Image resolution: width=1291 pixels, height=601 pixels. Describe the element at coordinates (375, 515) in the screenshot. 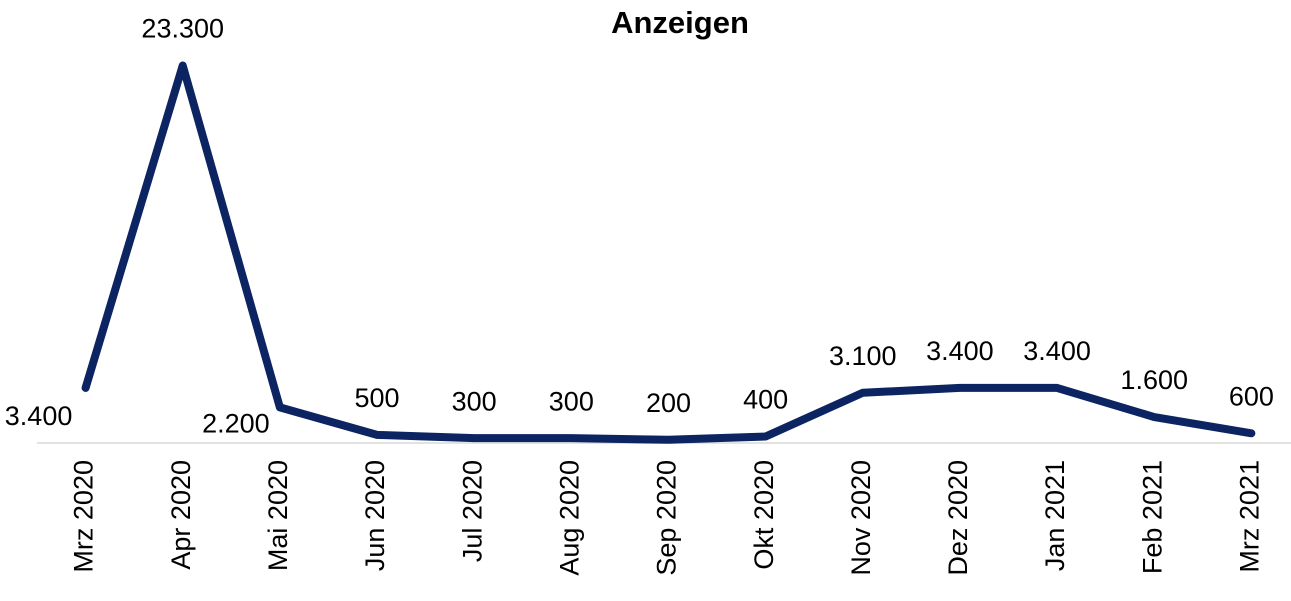

I see `x-tick-label: Jun 2020` at that location.